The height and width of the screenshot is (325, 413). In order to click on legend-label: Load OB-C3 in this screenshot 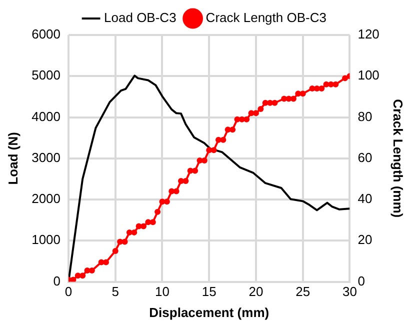, I will do `click(140, 18)`.